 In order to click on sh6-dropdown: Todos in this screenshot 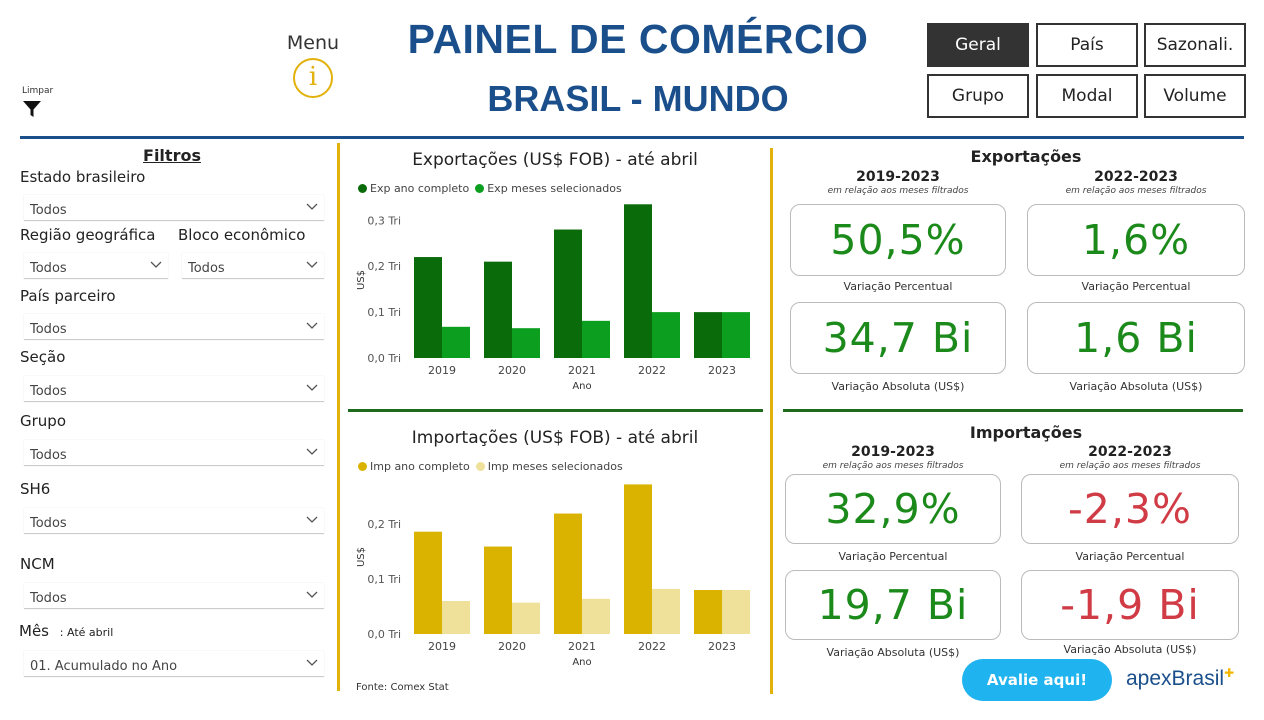, I will do `click(174, 521)`.